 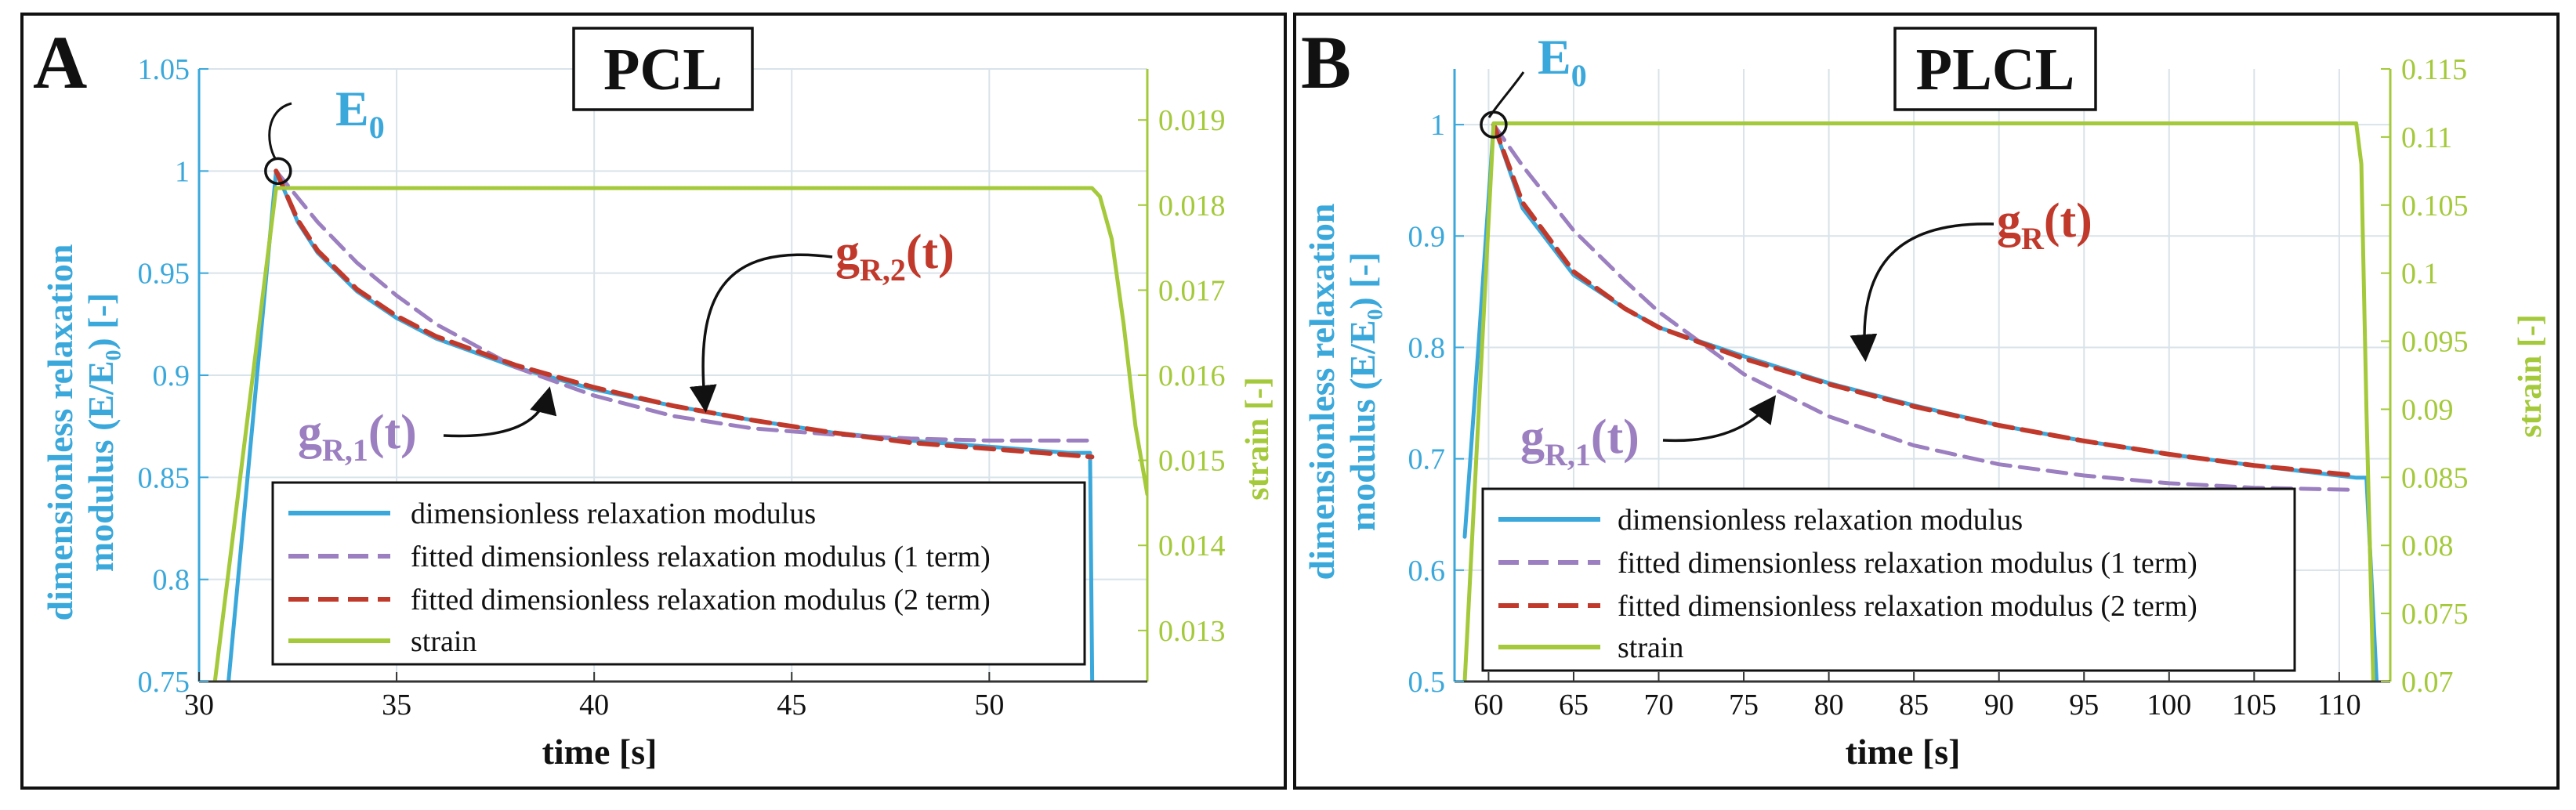 I want to click on panel-a-fit-one-term-label: gR,1(t), so click(x=357, y=437).